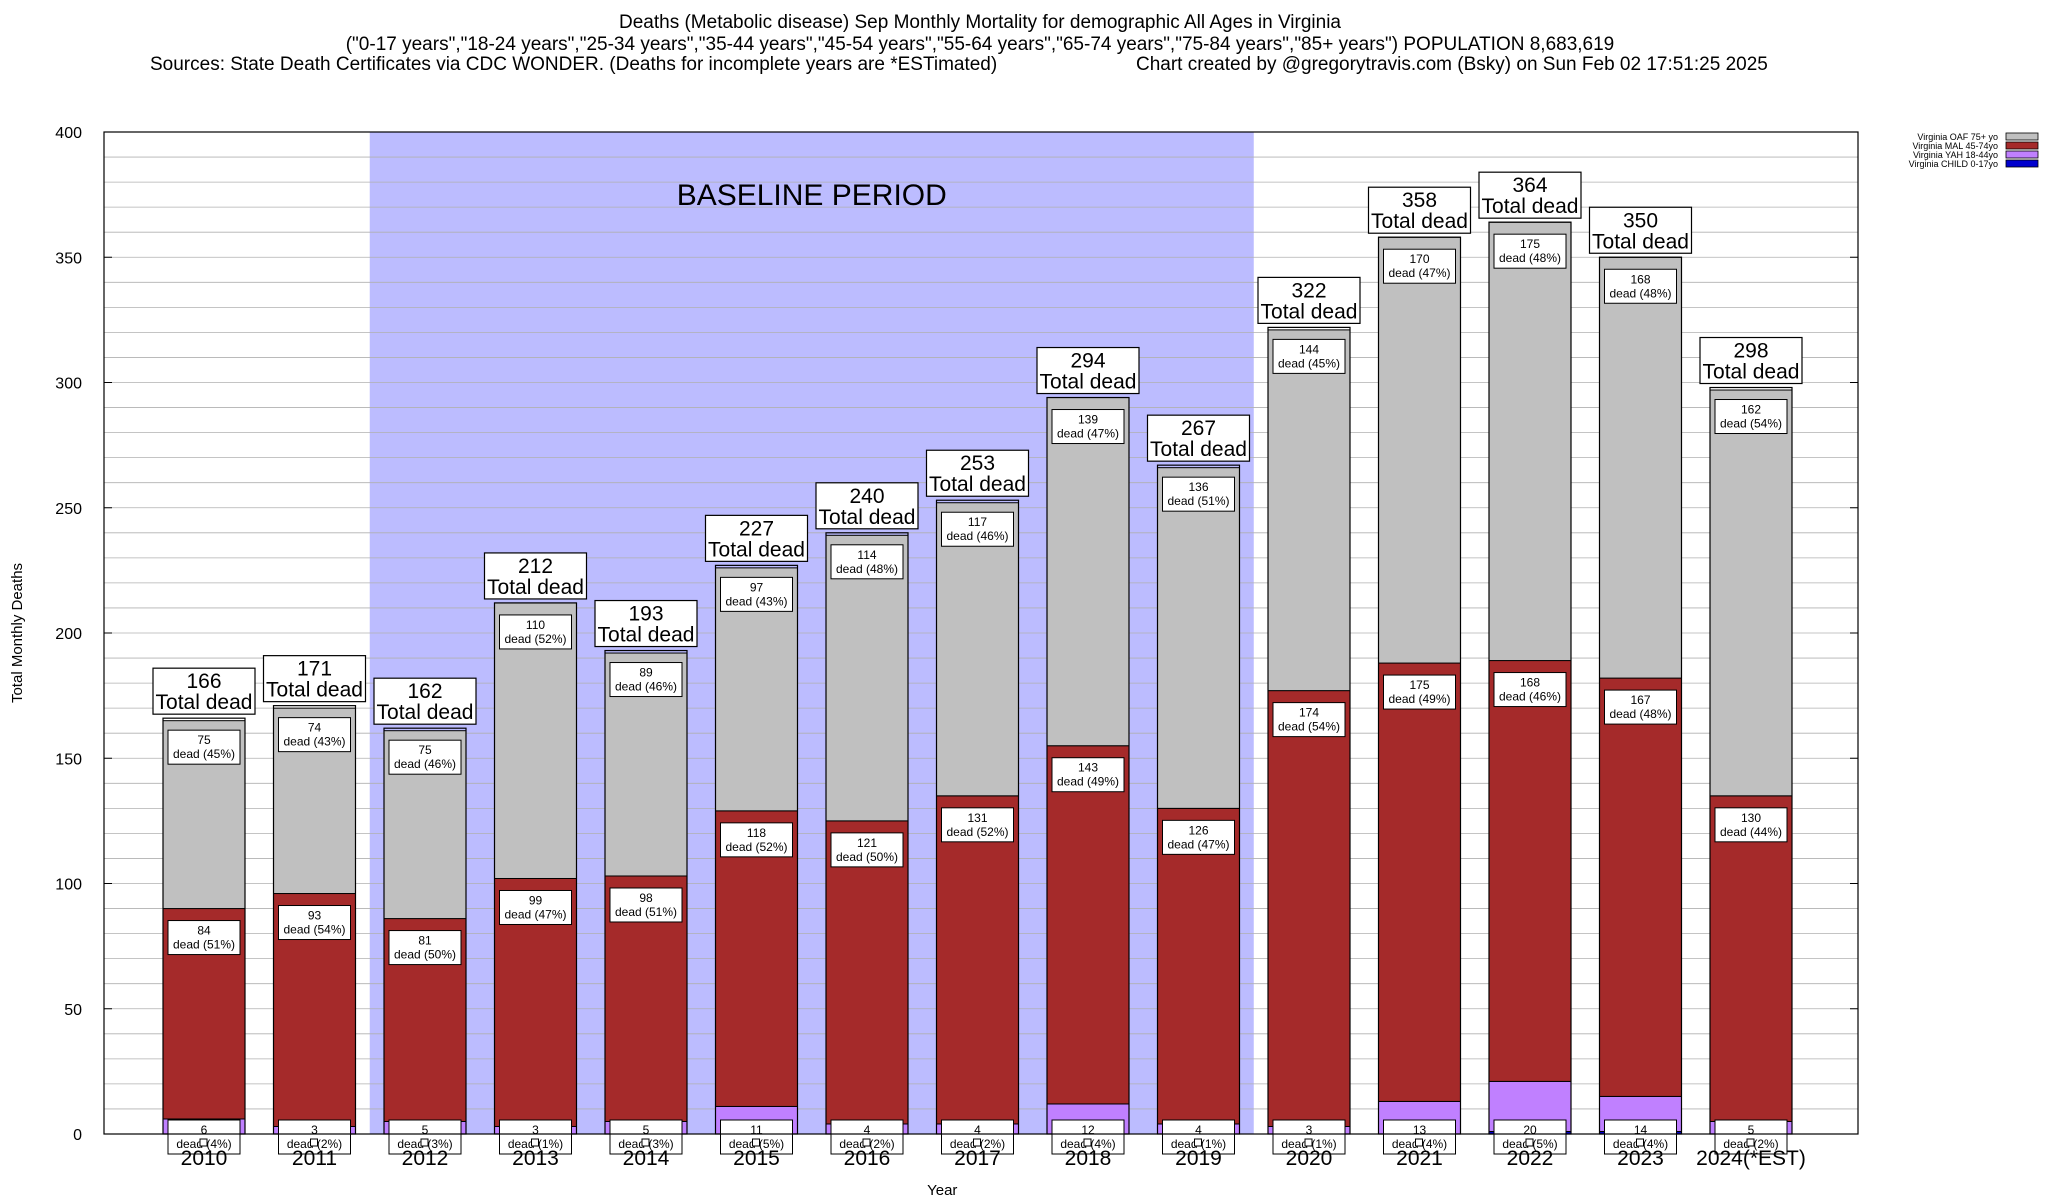  I want to click on y-axis-title: Total Monthly Deaths, so click(17, 633).